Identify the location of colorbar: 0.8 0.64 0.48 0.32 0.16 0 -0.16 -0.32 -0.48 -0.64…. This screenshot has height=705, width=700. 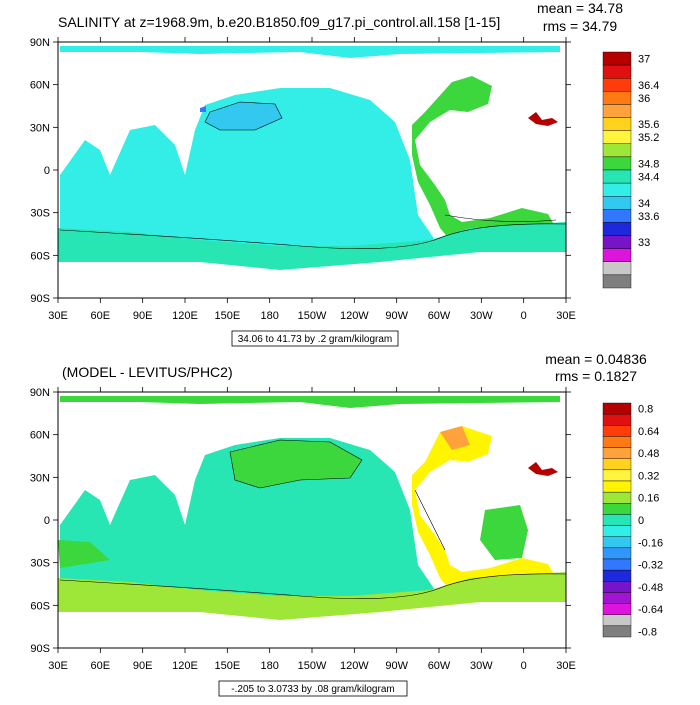
(632, 520).